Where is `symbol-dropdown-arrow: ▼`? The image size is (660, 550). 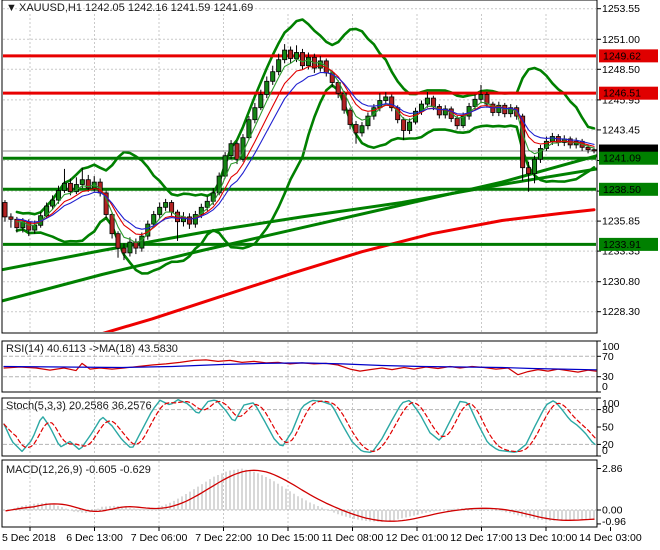
symbol-dropdown-arrow: ▼ is located at coordinates (11, 8).